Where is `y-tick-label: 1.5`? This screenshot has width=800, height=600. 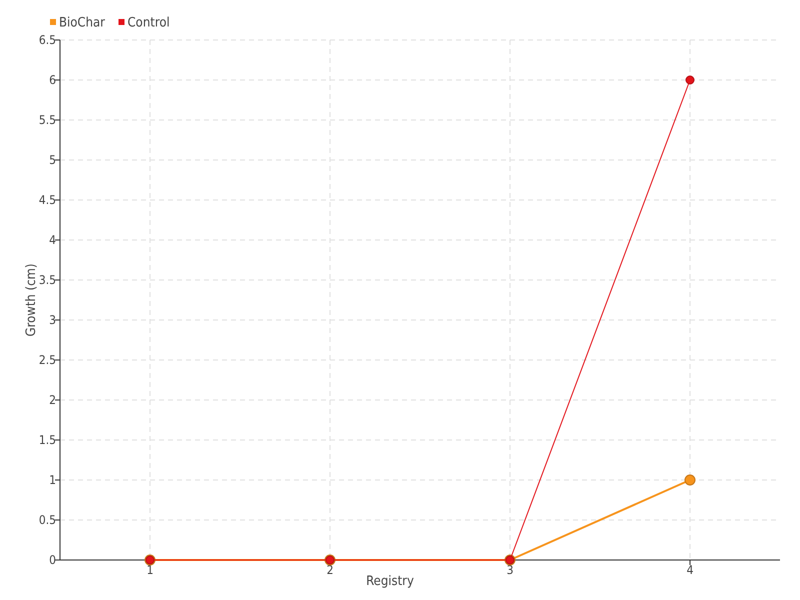
y-tick-label: 1.5 is located at coordinates (47, 440).